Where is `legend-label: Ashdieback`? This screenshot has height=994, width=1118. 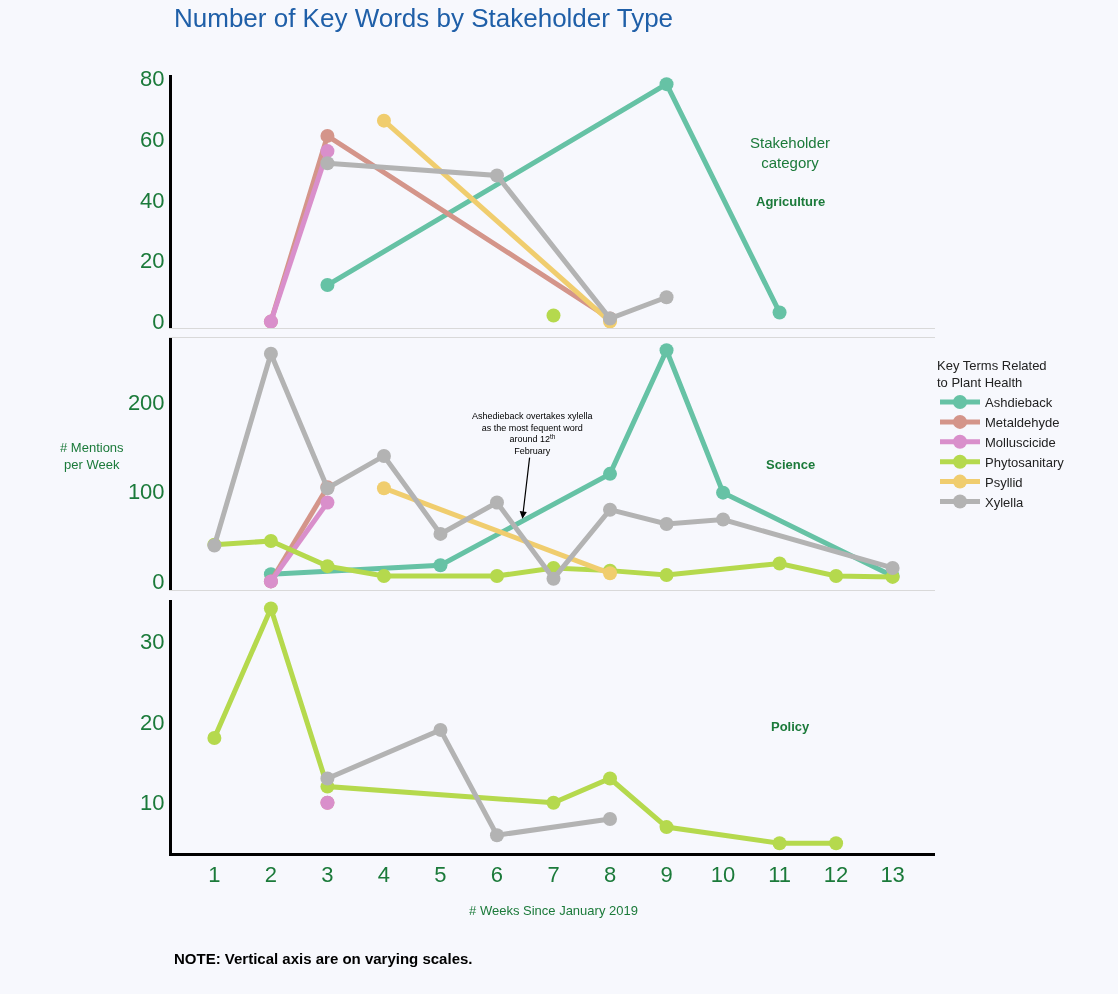
legend-label: Ashdieback is located at coordinates (1019, 403).